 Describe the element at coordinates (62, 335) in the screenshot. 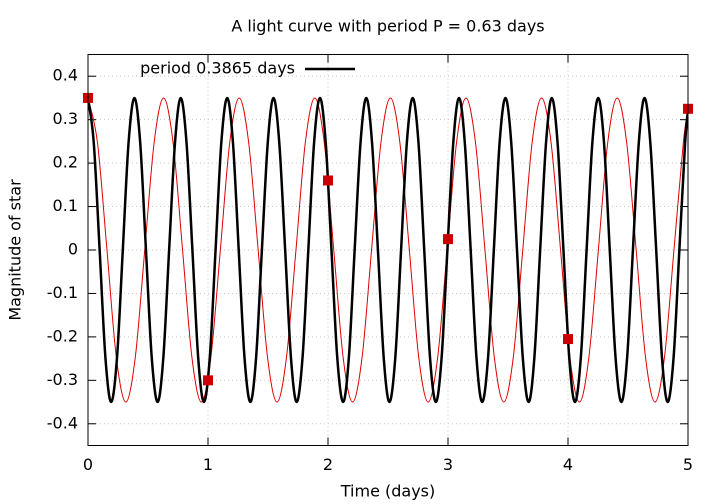

I see `y-tick-label: -0.2` at that location.